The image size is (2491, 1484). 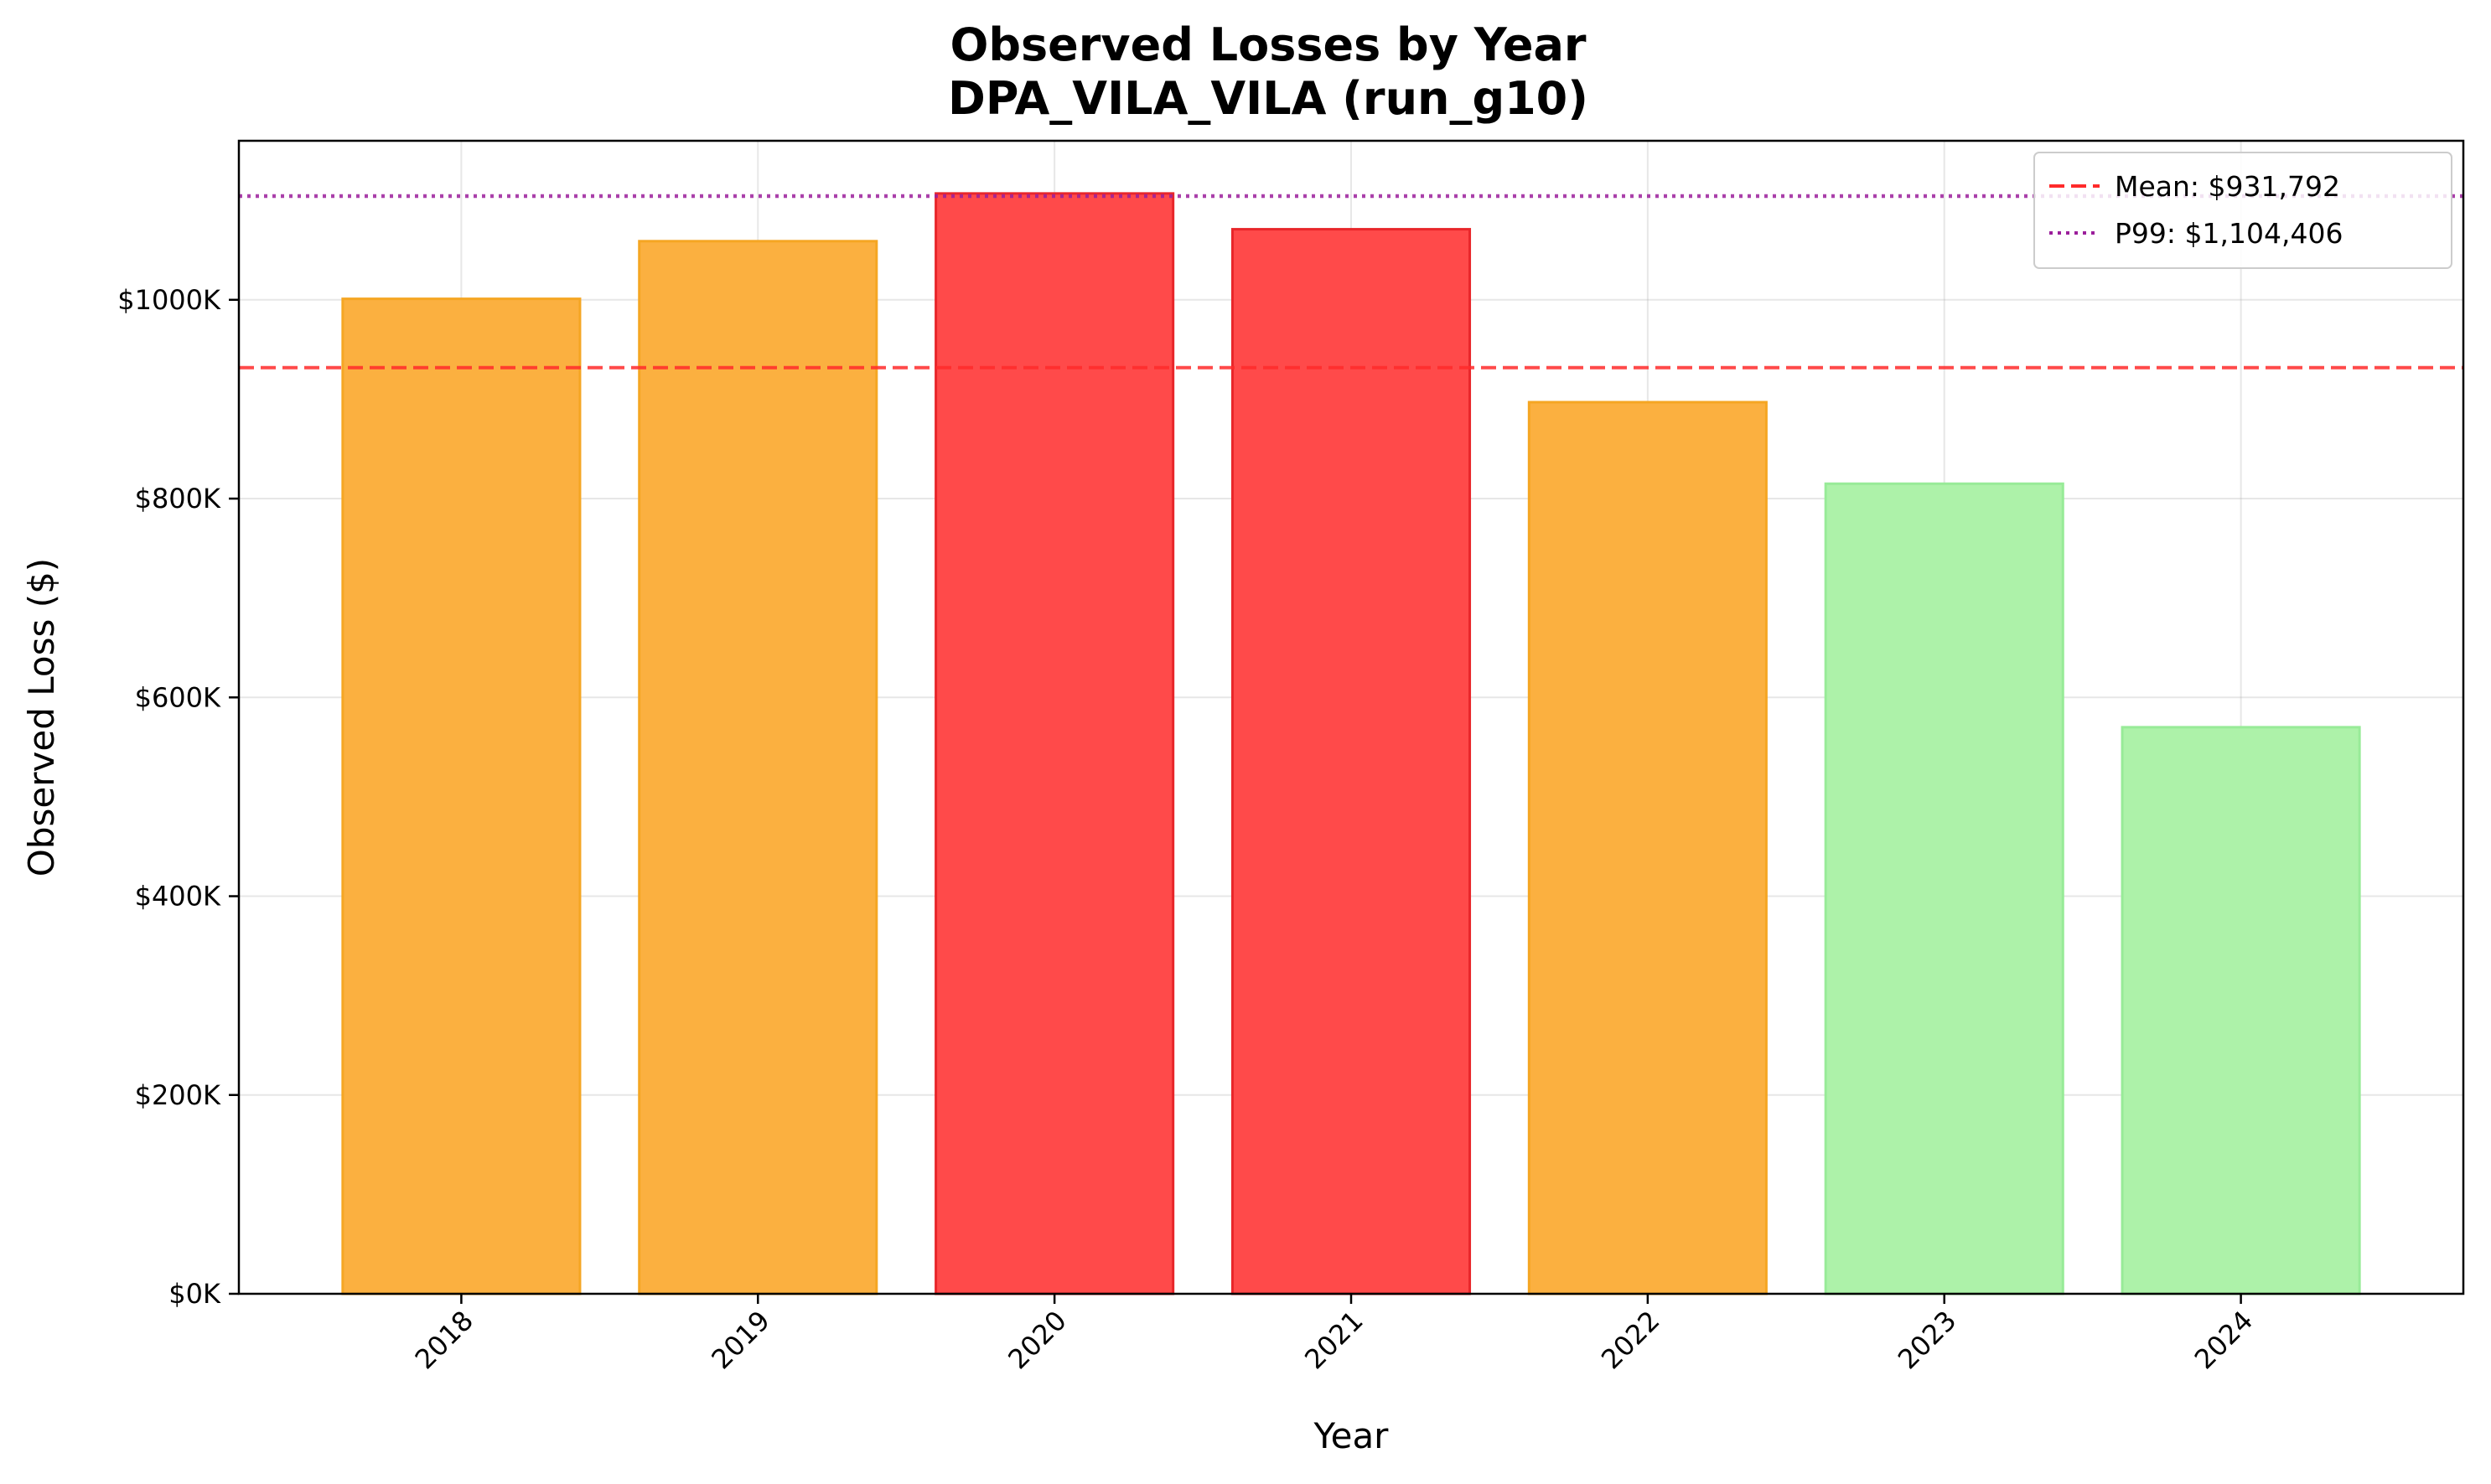 I want to click on x-tick-label: 2021, so click(x=1333, y=1340).